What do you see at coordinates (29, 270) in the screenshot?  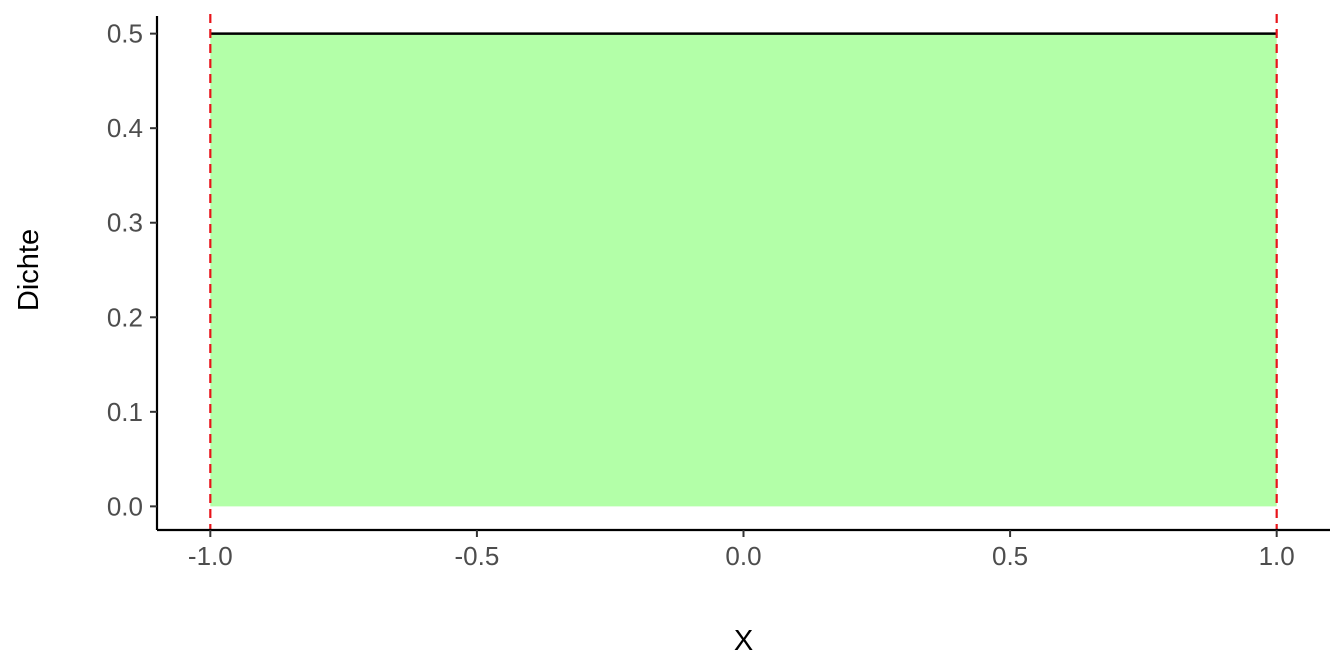 I see `y-axis-title: Dichte` at bounding box center [29, 270].